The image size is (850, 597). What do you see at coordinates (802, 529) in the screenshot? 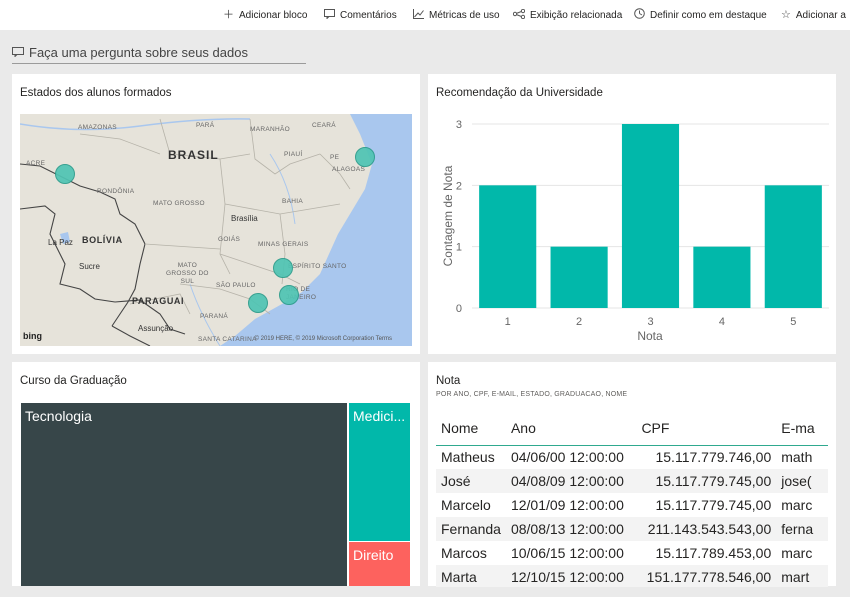
I see `cell-email: ferna` at bounding box center [802, 529].